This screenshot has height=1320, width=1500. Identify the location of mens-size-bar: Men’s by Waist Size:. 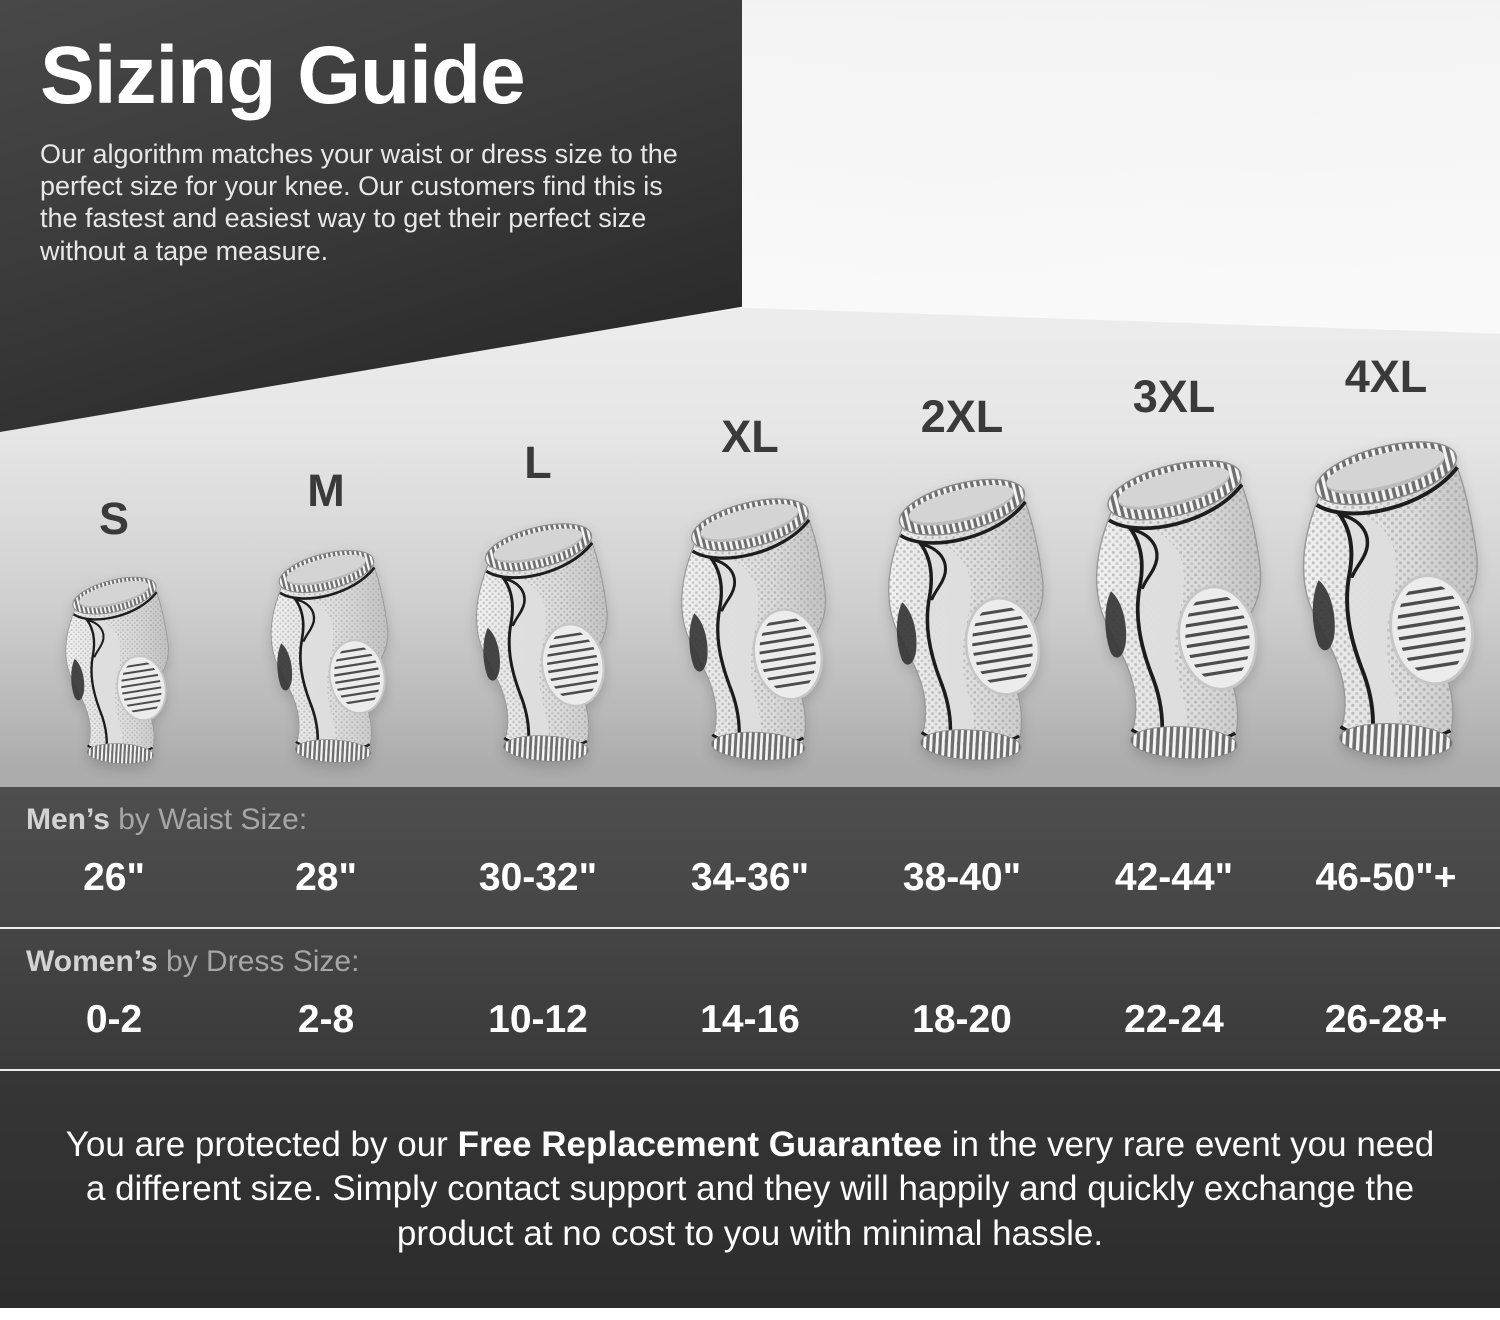
(750, 814).